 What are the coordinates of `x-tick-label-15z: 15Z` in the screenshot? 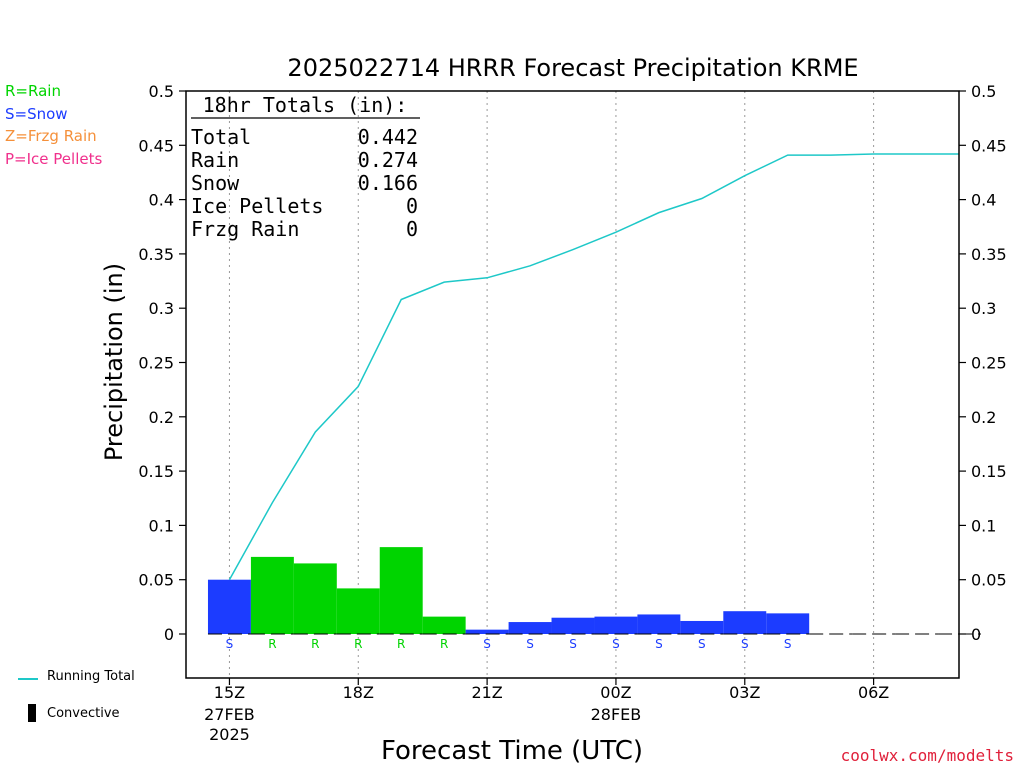 It's located at (229, 692).